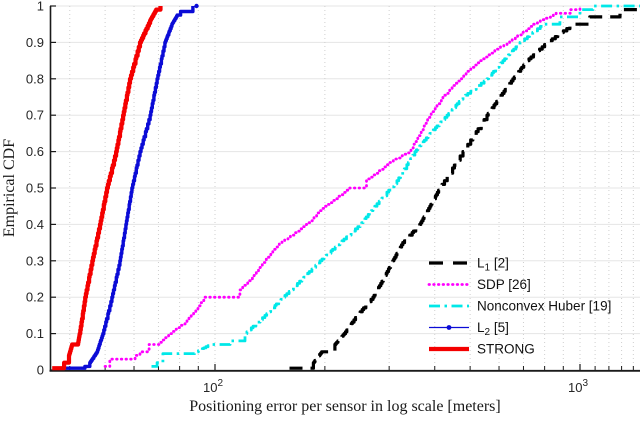 This screenshot has width=640, height=422. What do you see at coordinates (40, 7) in the screenshot?
I see `y-tick-label: 1` at bounding box center [40, 7].